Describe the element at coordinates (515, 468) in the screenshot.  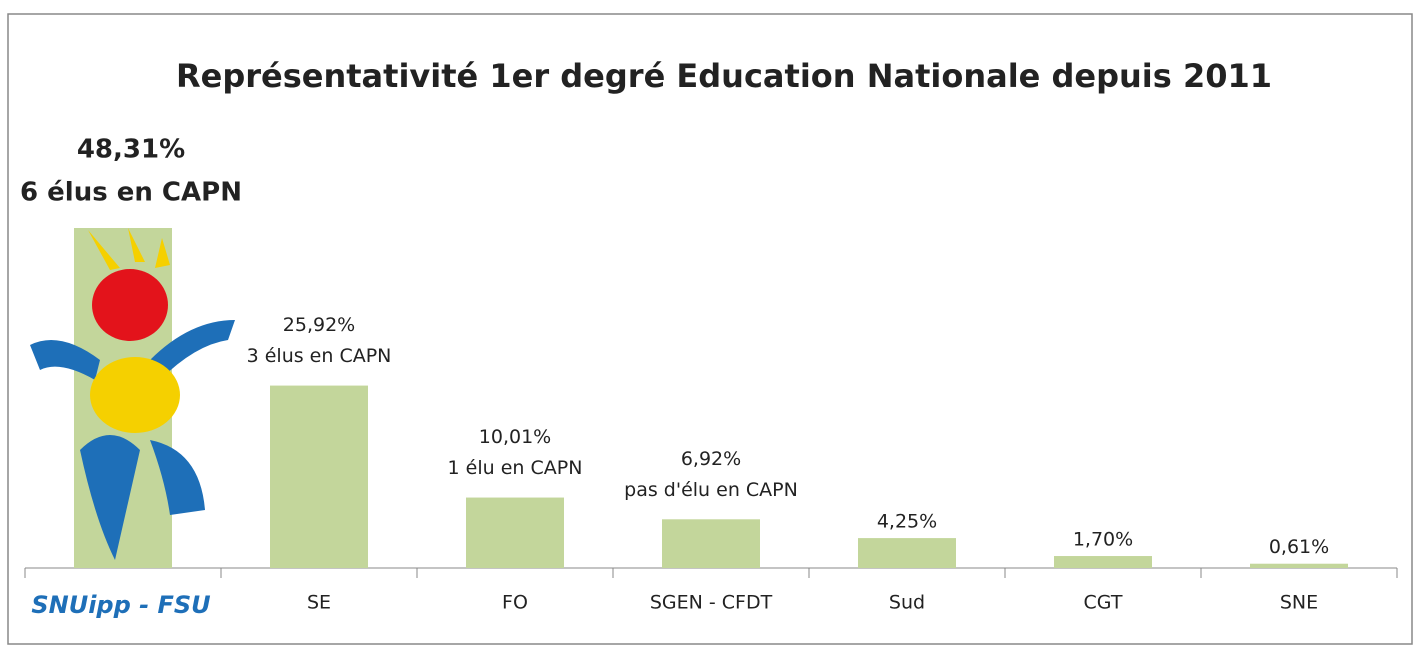
I see `annotation: 1 élu en CAPN` at that location.